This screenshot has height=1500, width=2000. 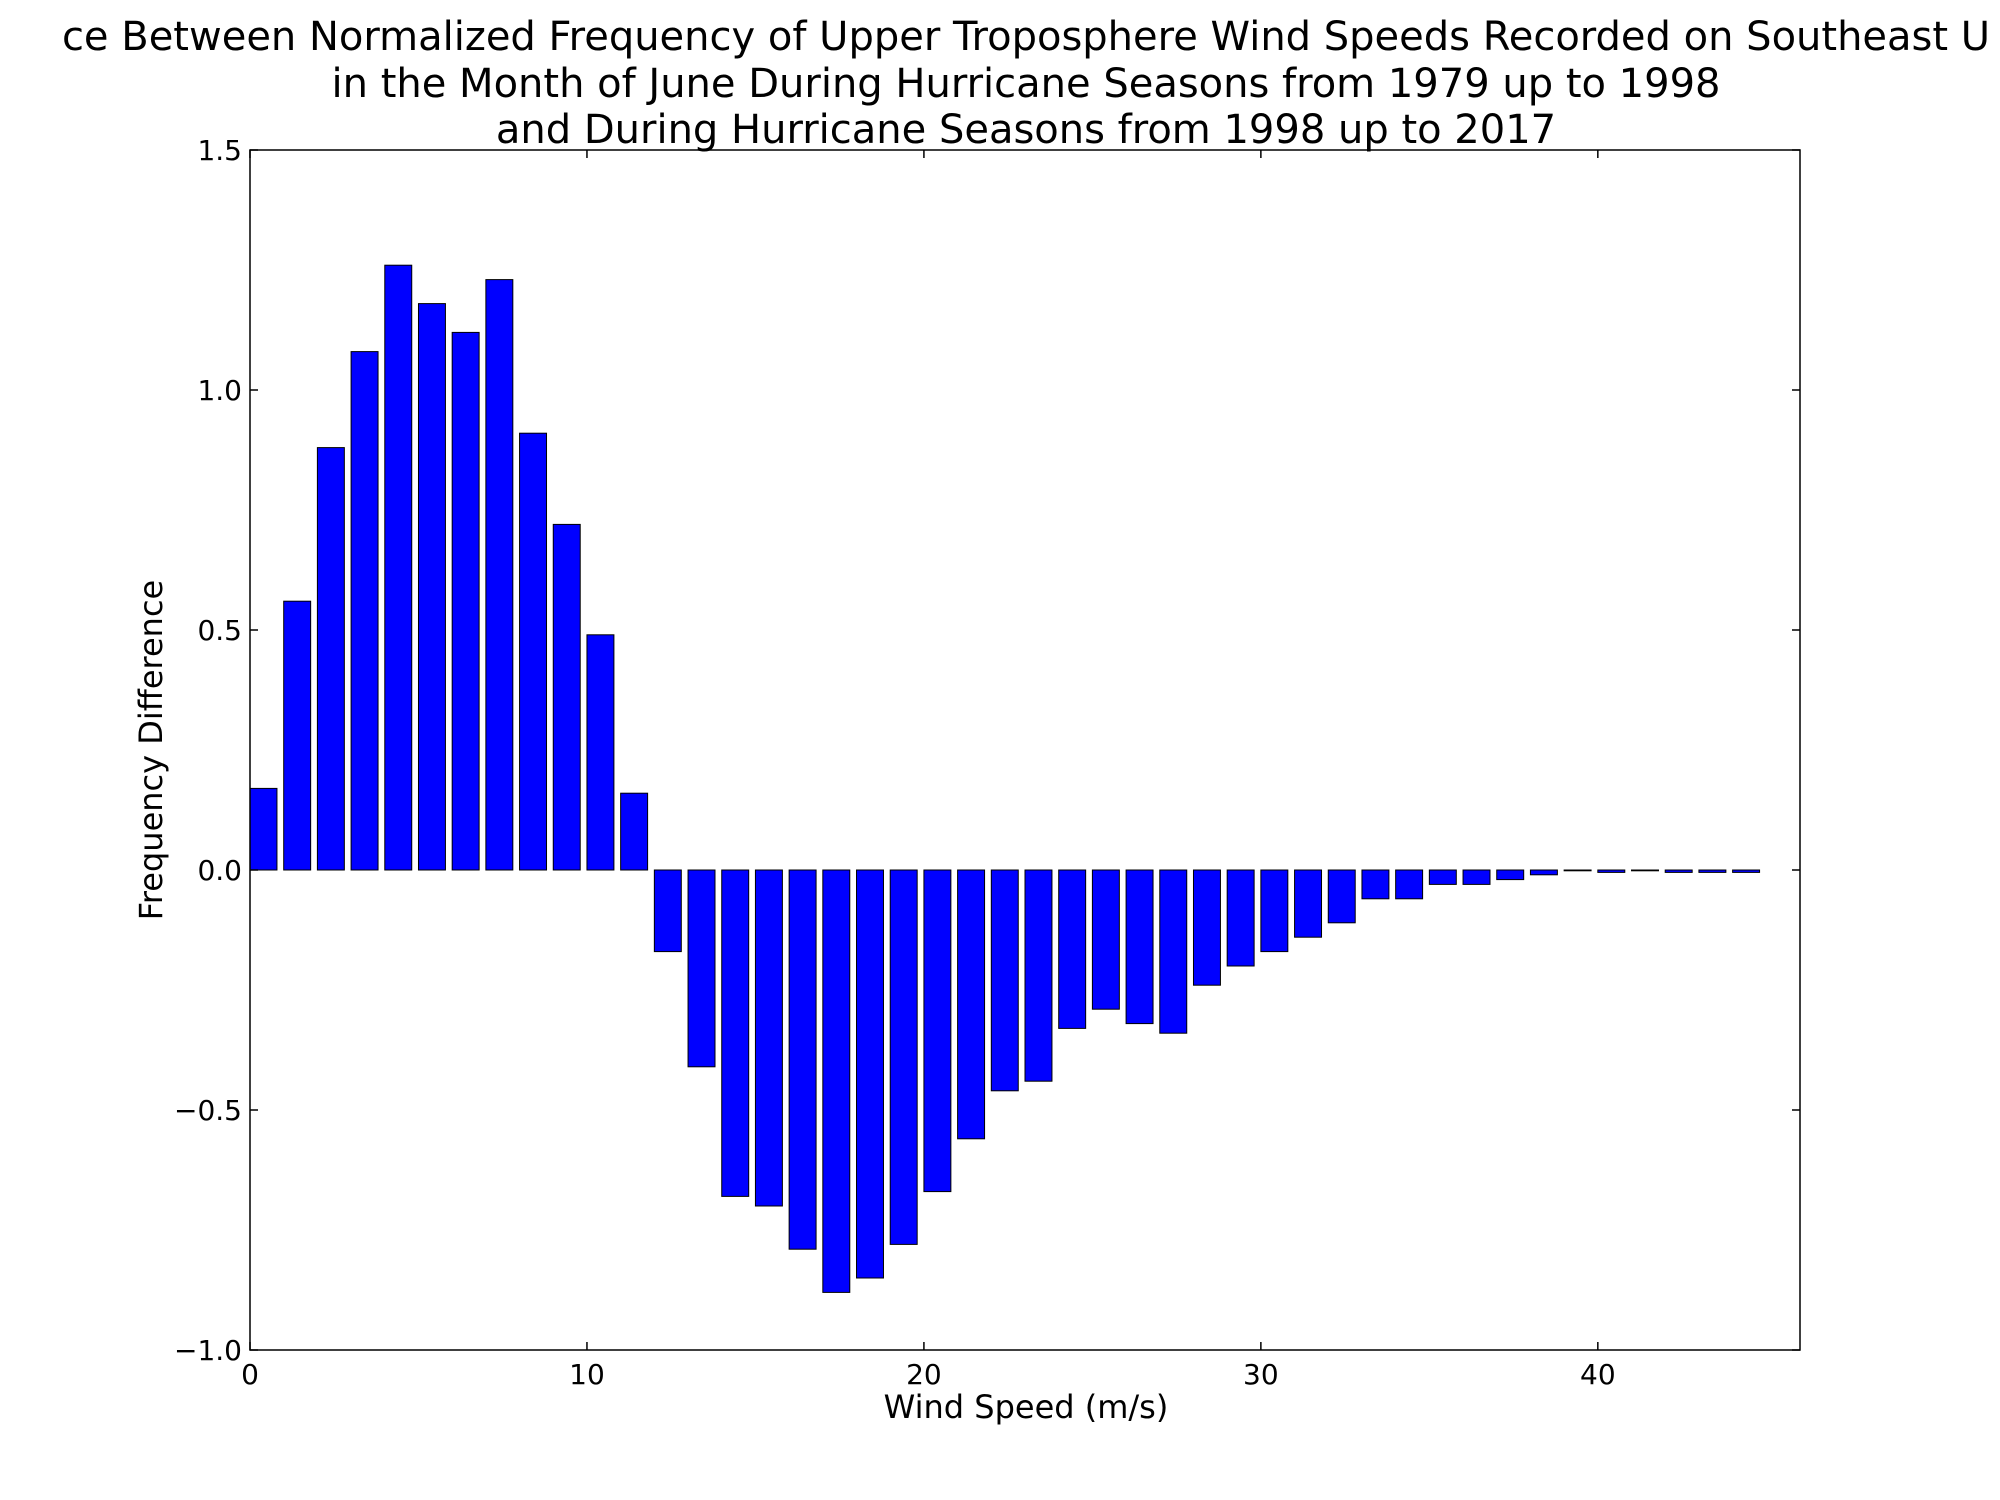 What do you see at coordinates (1598, 1374) in the screenshot?
I see `x-tick-label: 40` at bounding box center [1598, 1374].